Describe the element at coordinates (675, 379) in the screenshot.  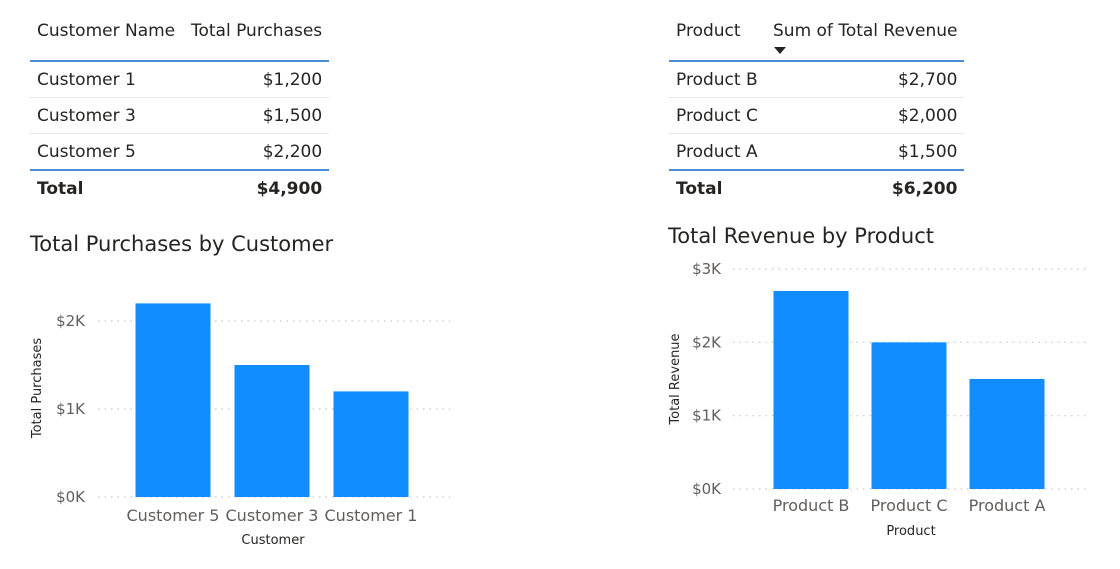
I see `y-axis-title: Total Revenue` at that location.